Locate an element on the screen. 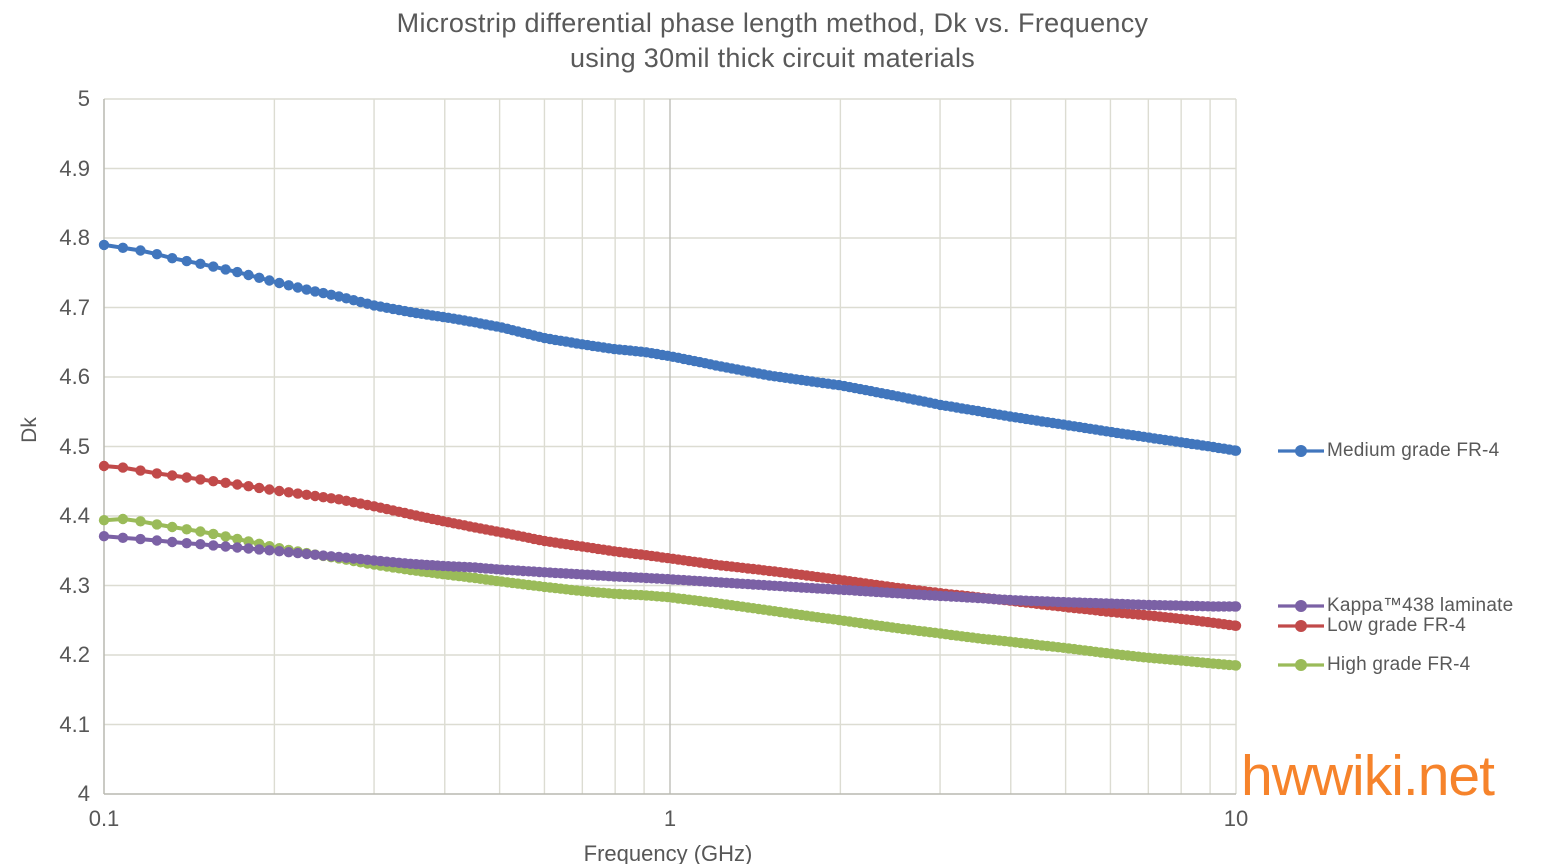  y-tick-label: 4.1 is located at coordinates (74, 724).